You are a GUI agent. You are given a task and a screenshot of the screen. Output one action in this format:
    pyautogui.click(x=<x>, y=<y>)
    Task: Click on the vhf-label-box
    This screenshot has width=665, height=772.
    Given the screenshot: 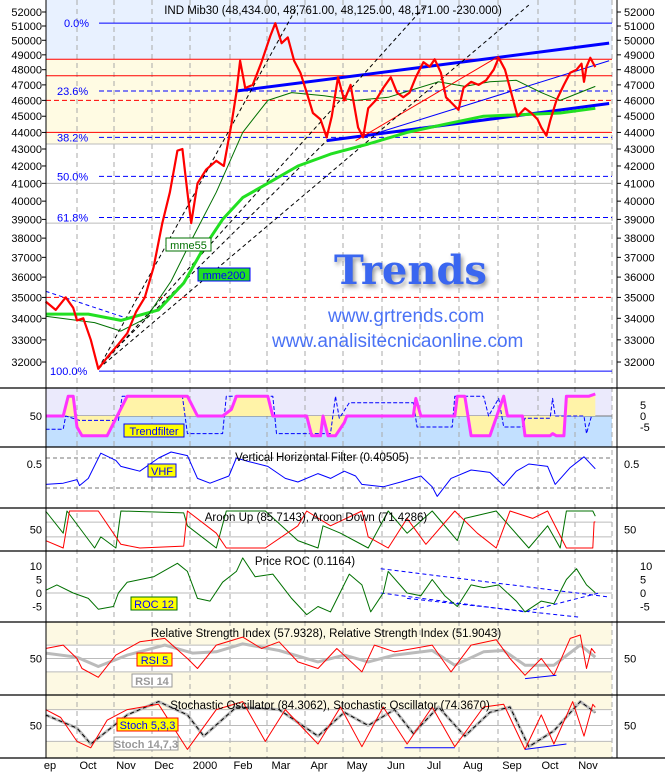 What is the action you would take?
    pyautogui.click(x=162, y=470)
    